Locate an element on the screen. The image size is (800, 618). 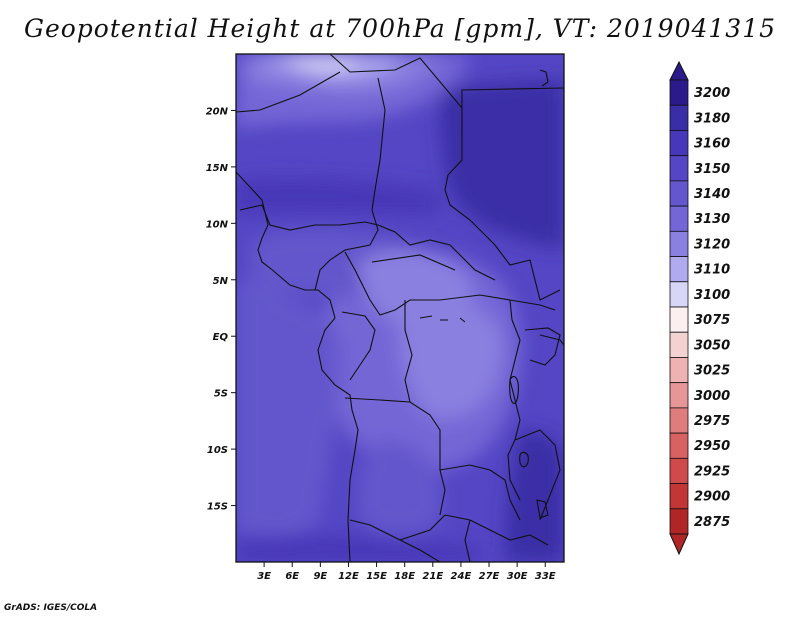
lat-tick-label: 15S is located at coordinates (217, 507).